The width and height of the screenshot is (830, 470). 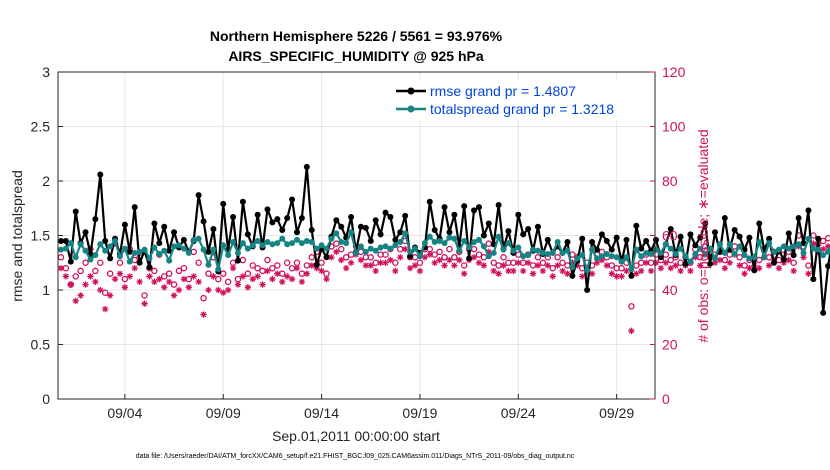 What do you see at coordinates (522, 109) in the screenshot?
I see `legend-spread-label: totalspread grand pr = 1.3218` at bounding box center [522, 109].